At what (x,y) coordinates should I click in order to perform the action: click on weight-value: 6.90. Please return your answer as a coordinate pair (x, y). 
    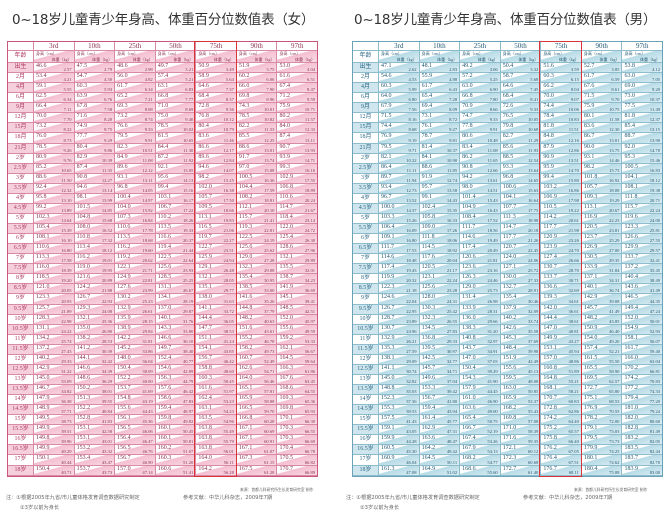
    Looking at the image, I should click on (493, 90).